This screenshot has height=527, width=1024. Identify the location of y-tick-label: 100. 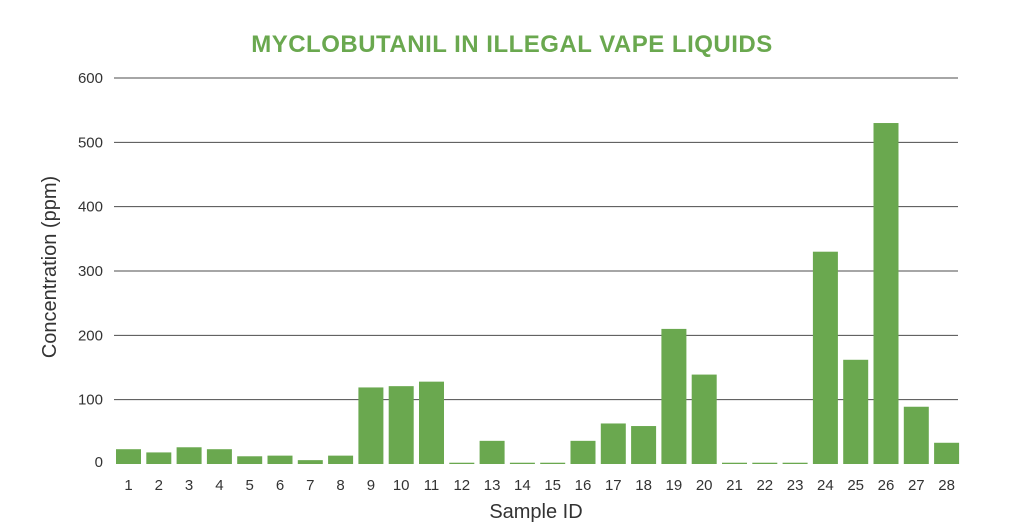
(90, 400).